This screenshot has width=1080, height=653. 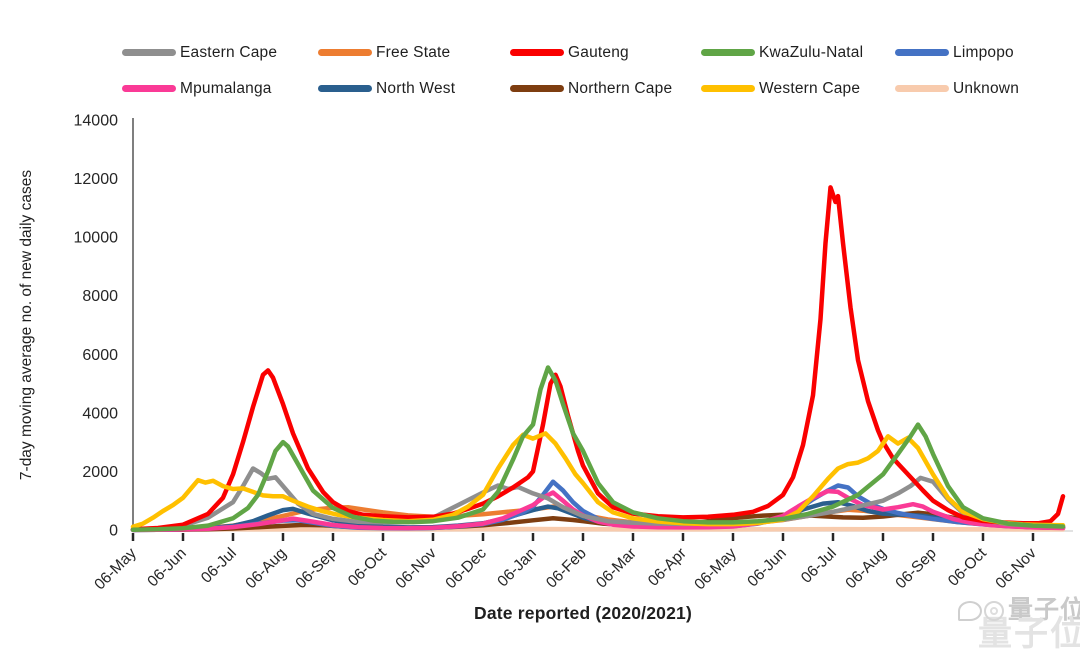 What do you see at coordinates (728, 52) in the screenshot?
I see `legend-swatch-kwazulu-natal` at bounding box center [728, 52].